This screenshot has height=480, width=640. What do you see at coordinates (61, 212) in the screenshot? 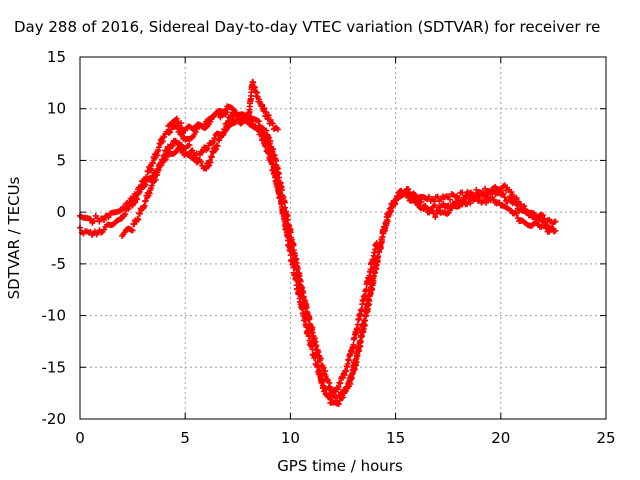
I see `y-tick-label: 0` at bounding box center [61, 212].